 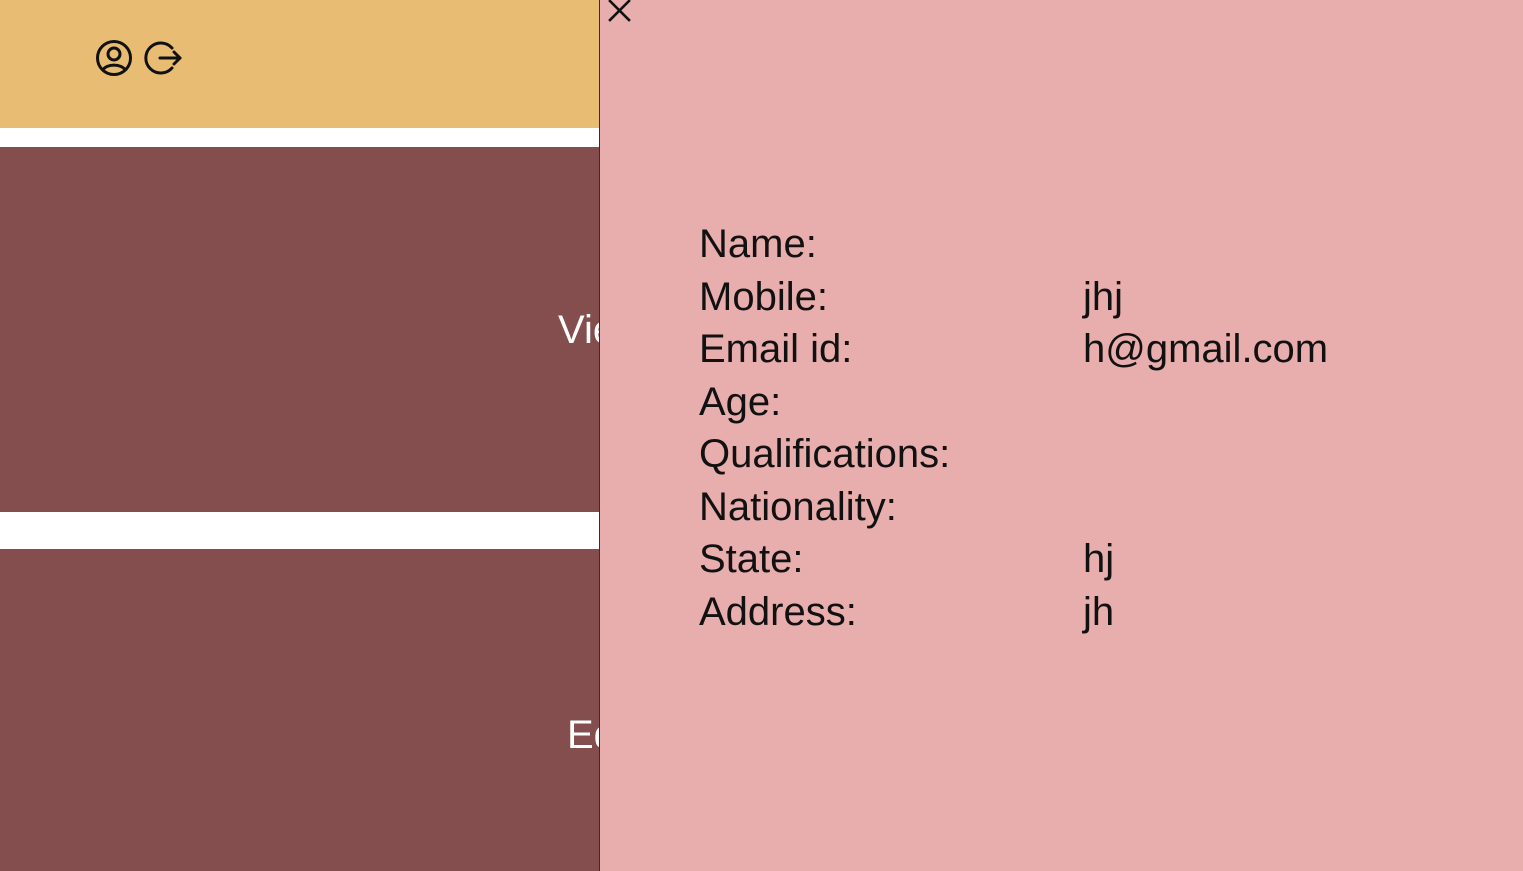 What do you see at coordinates (825, 454) in the screenshot?
I see `qualifications-label: Qualifications:` at bounding box center [825, 454].